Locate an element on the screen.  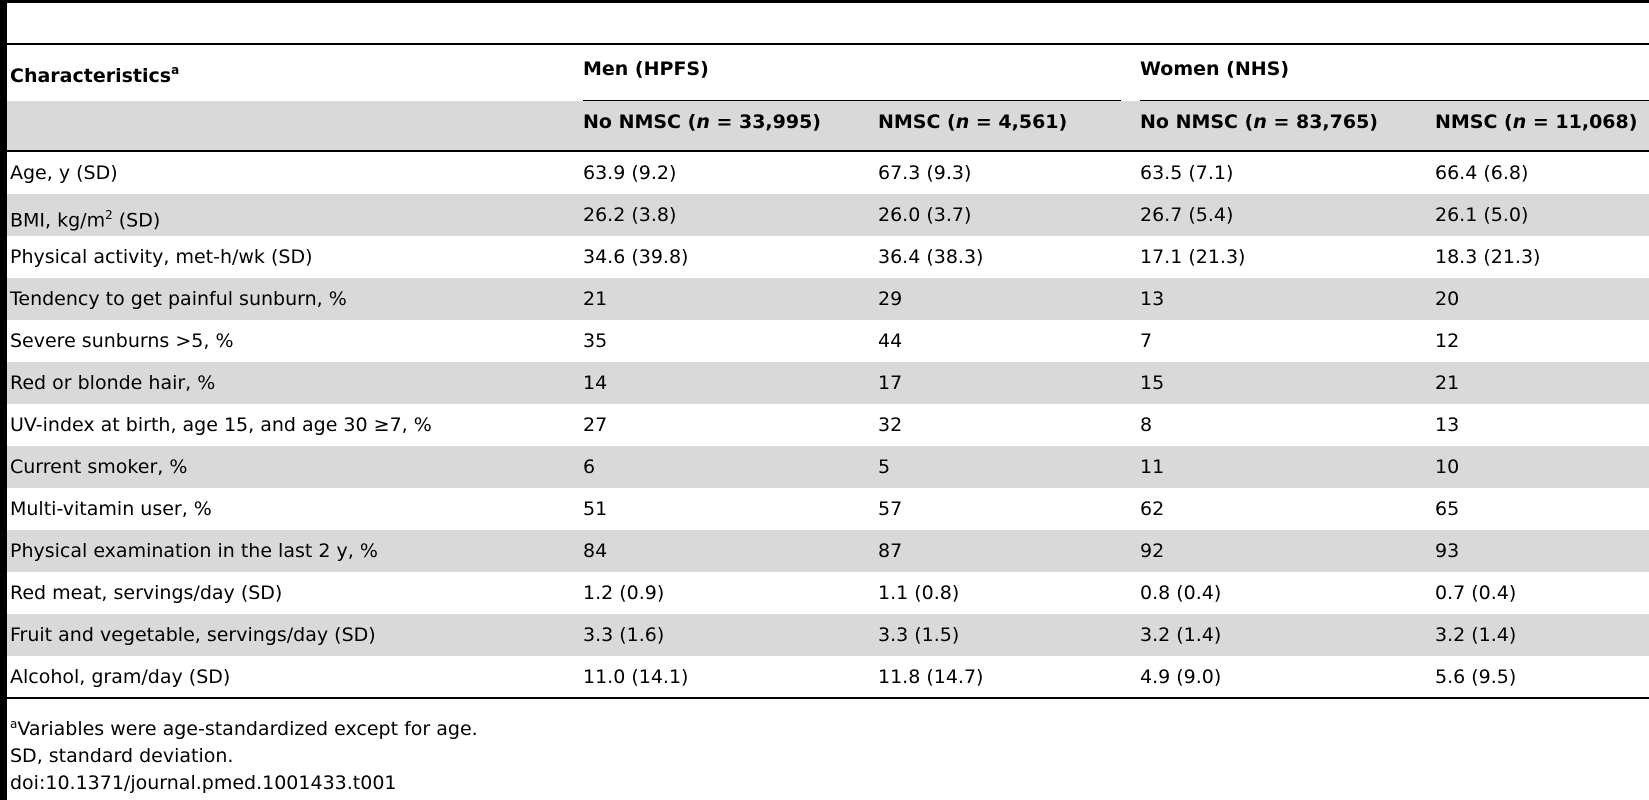
cell-women-nmsc: 93 is located at coordinates (1447, 551).